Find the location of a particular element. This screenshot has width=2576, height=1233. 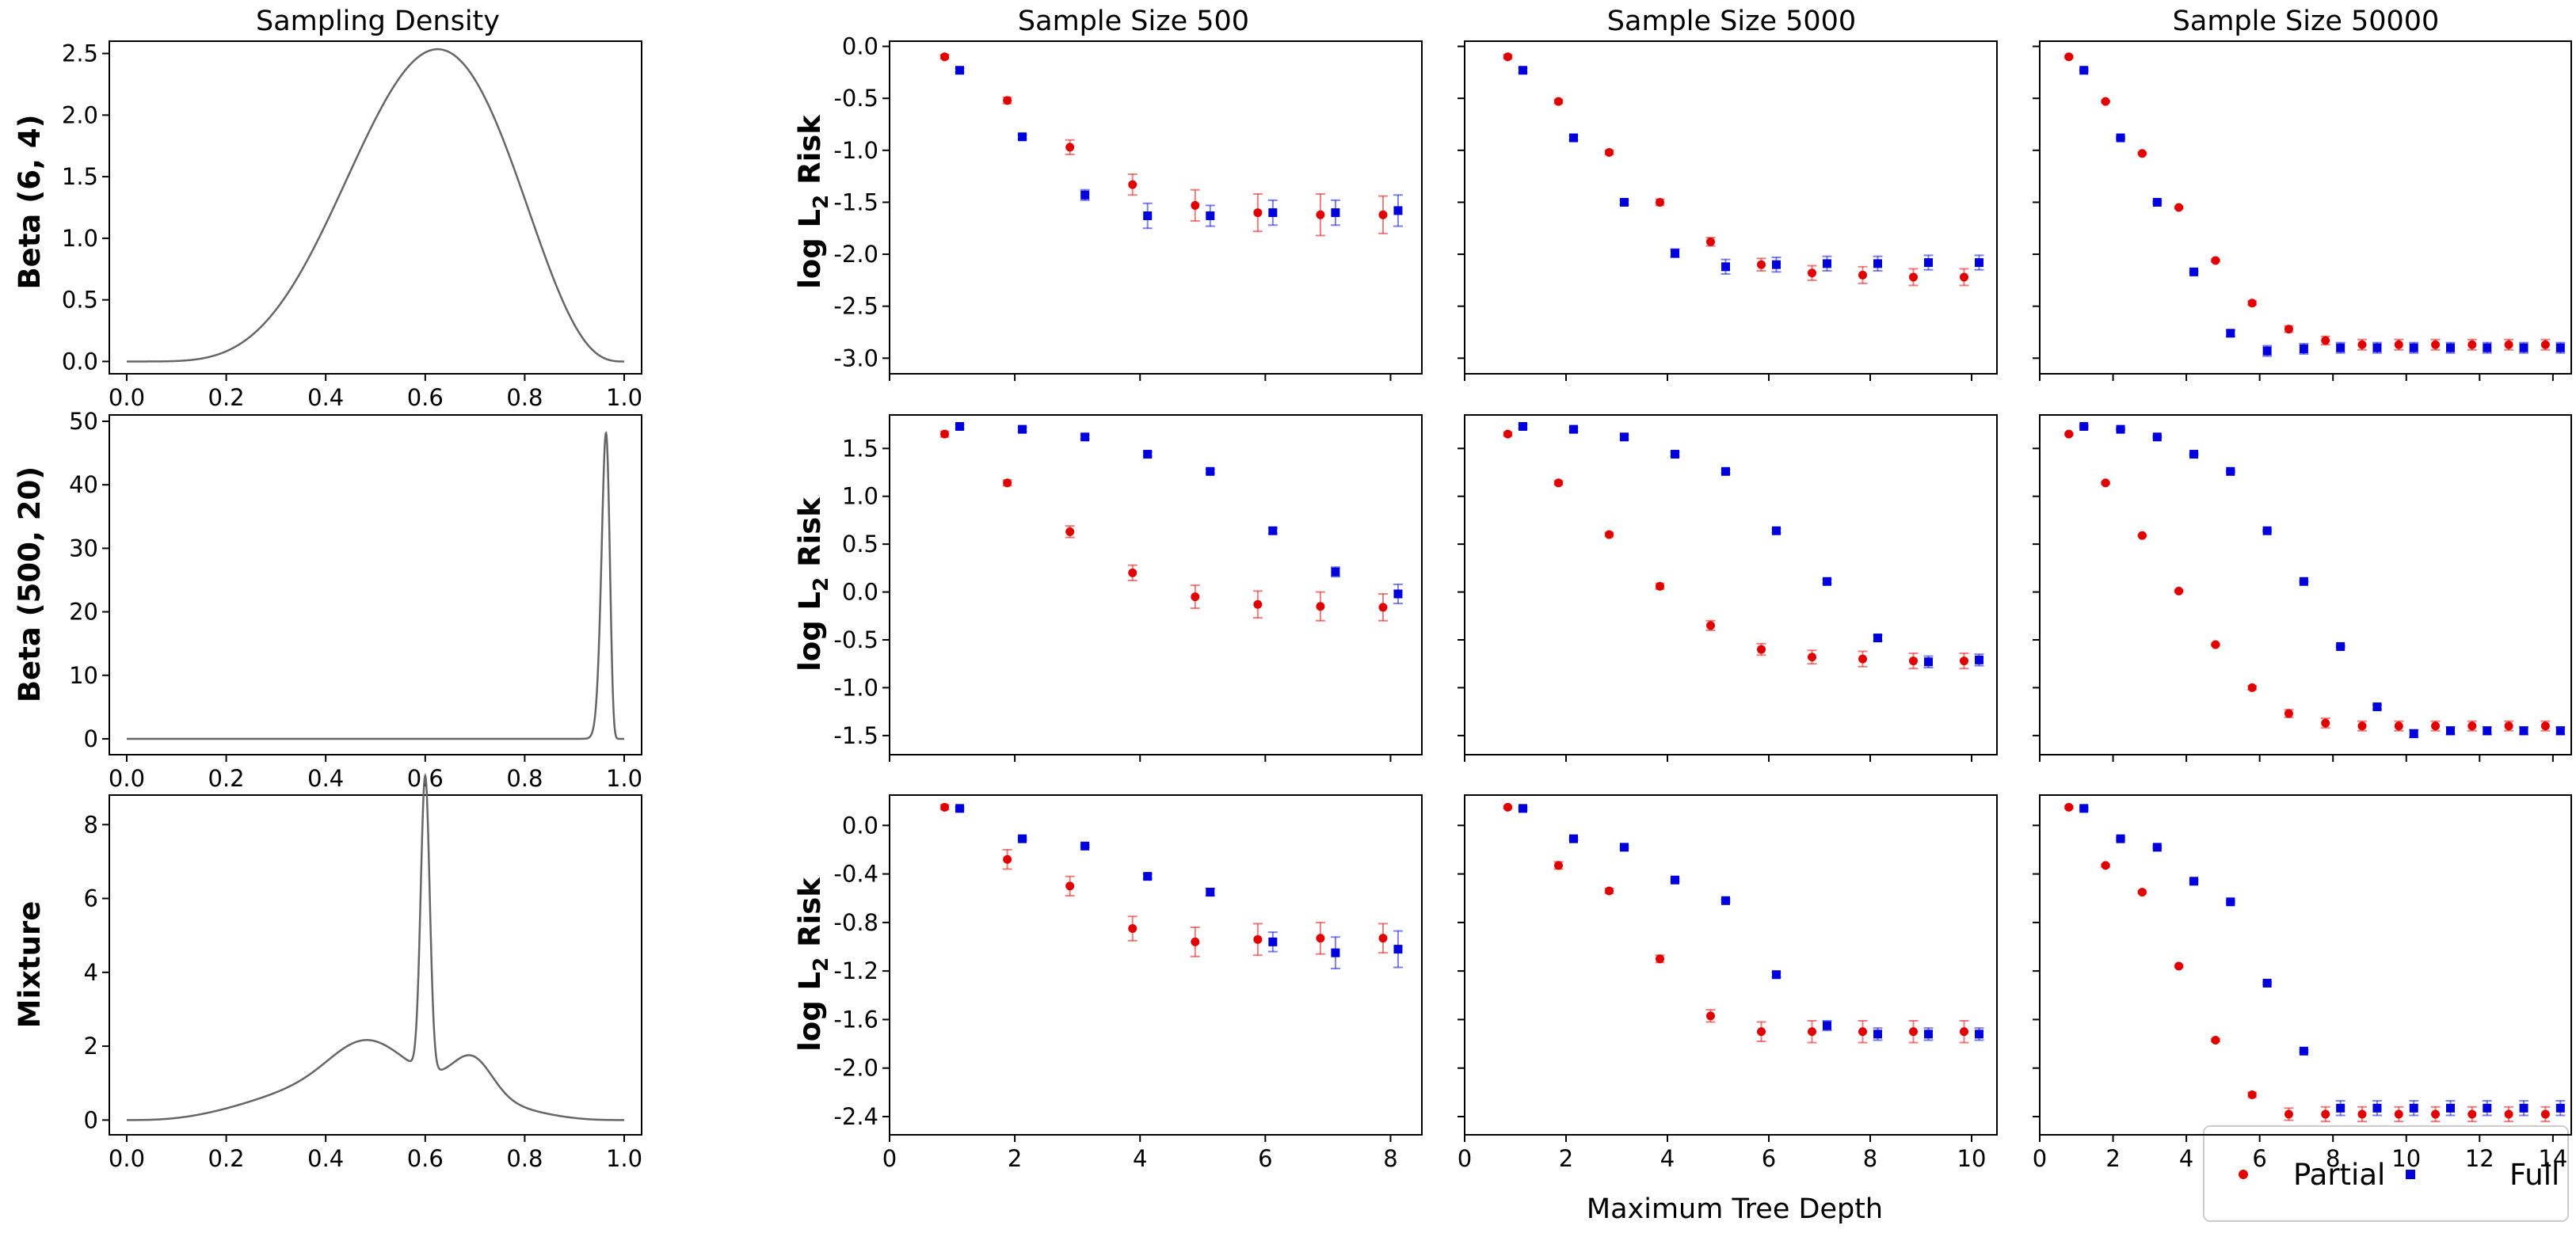

density-row-2-ytick-label-0: 0 is located at coordinates (91, 738).